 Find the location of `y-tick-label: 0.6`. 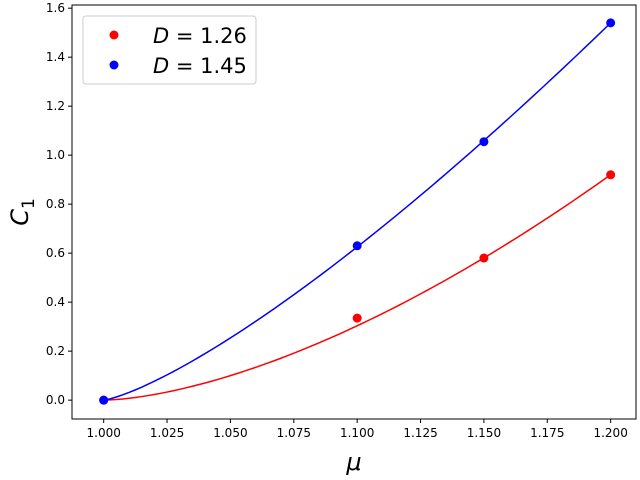

y-tick-label: 0.6 is located at coordinates (55, 253).